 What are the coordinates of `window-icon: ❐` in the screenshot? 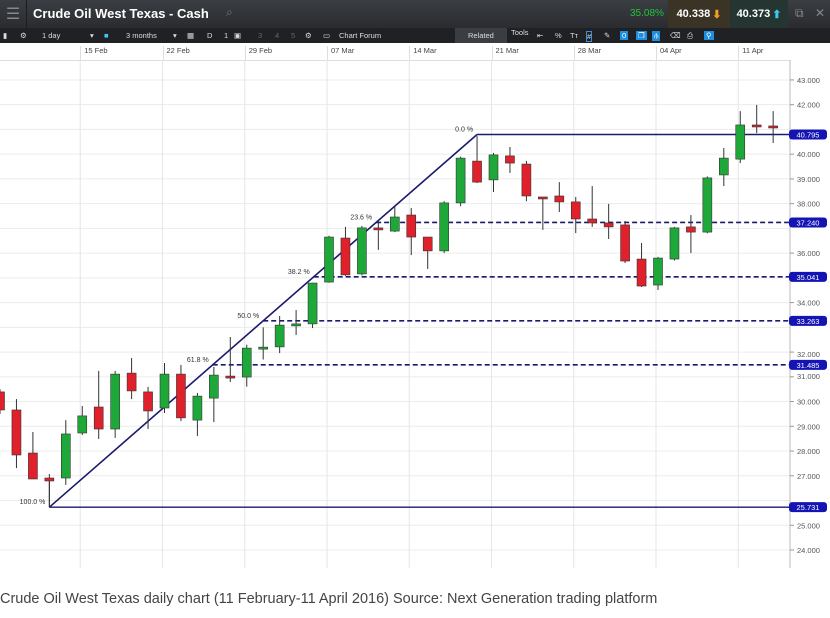 It's located at (641, 35).